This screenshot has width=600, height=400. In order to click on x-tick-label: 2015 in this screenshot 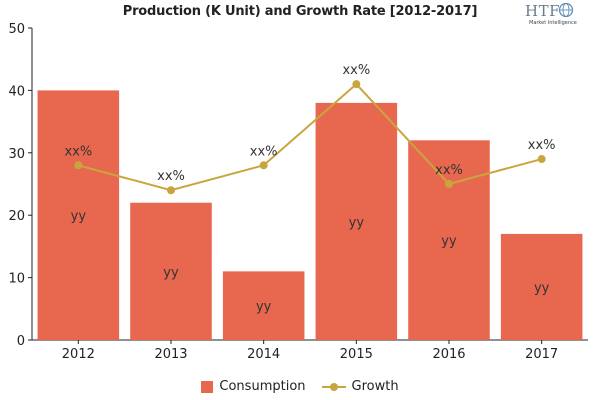, I will do `click(356, 354)`.